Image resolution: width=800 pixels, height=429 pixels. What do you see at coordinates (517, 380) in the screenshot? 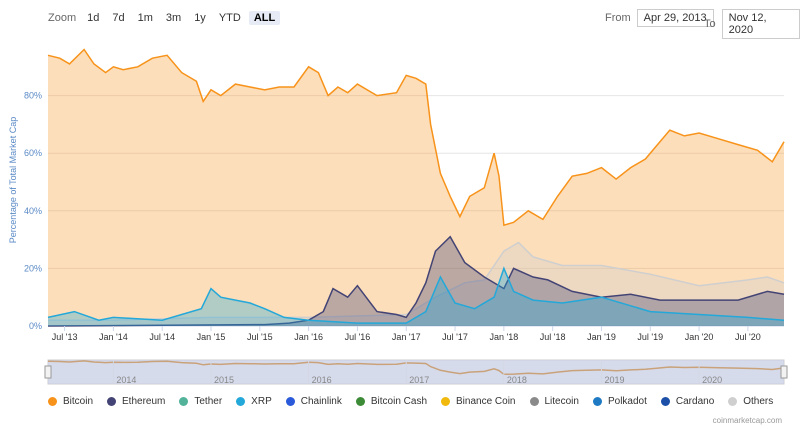
I see `navigator-year-label: 2018` at bounding box center [517, 380].